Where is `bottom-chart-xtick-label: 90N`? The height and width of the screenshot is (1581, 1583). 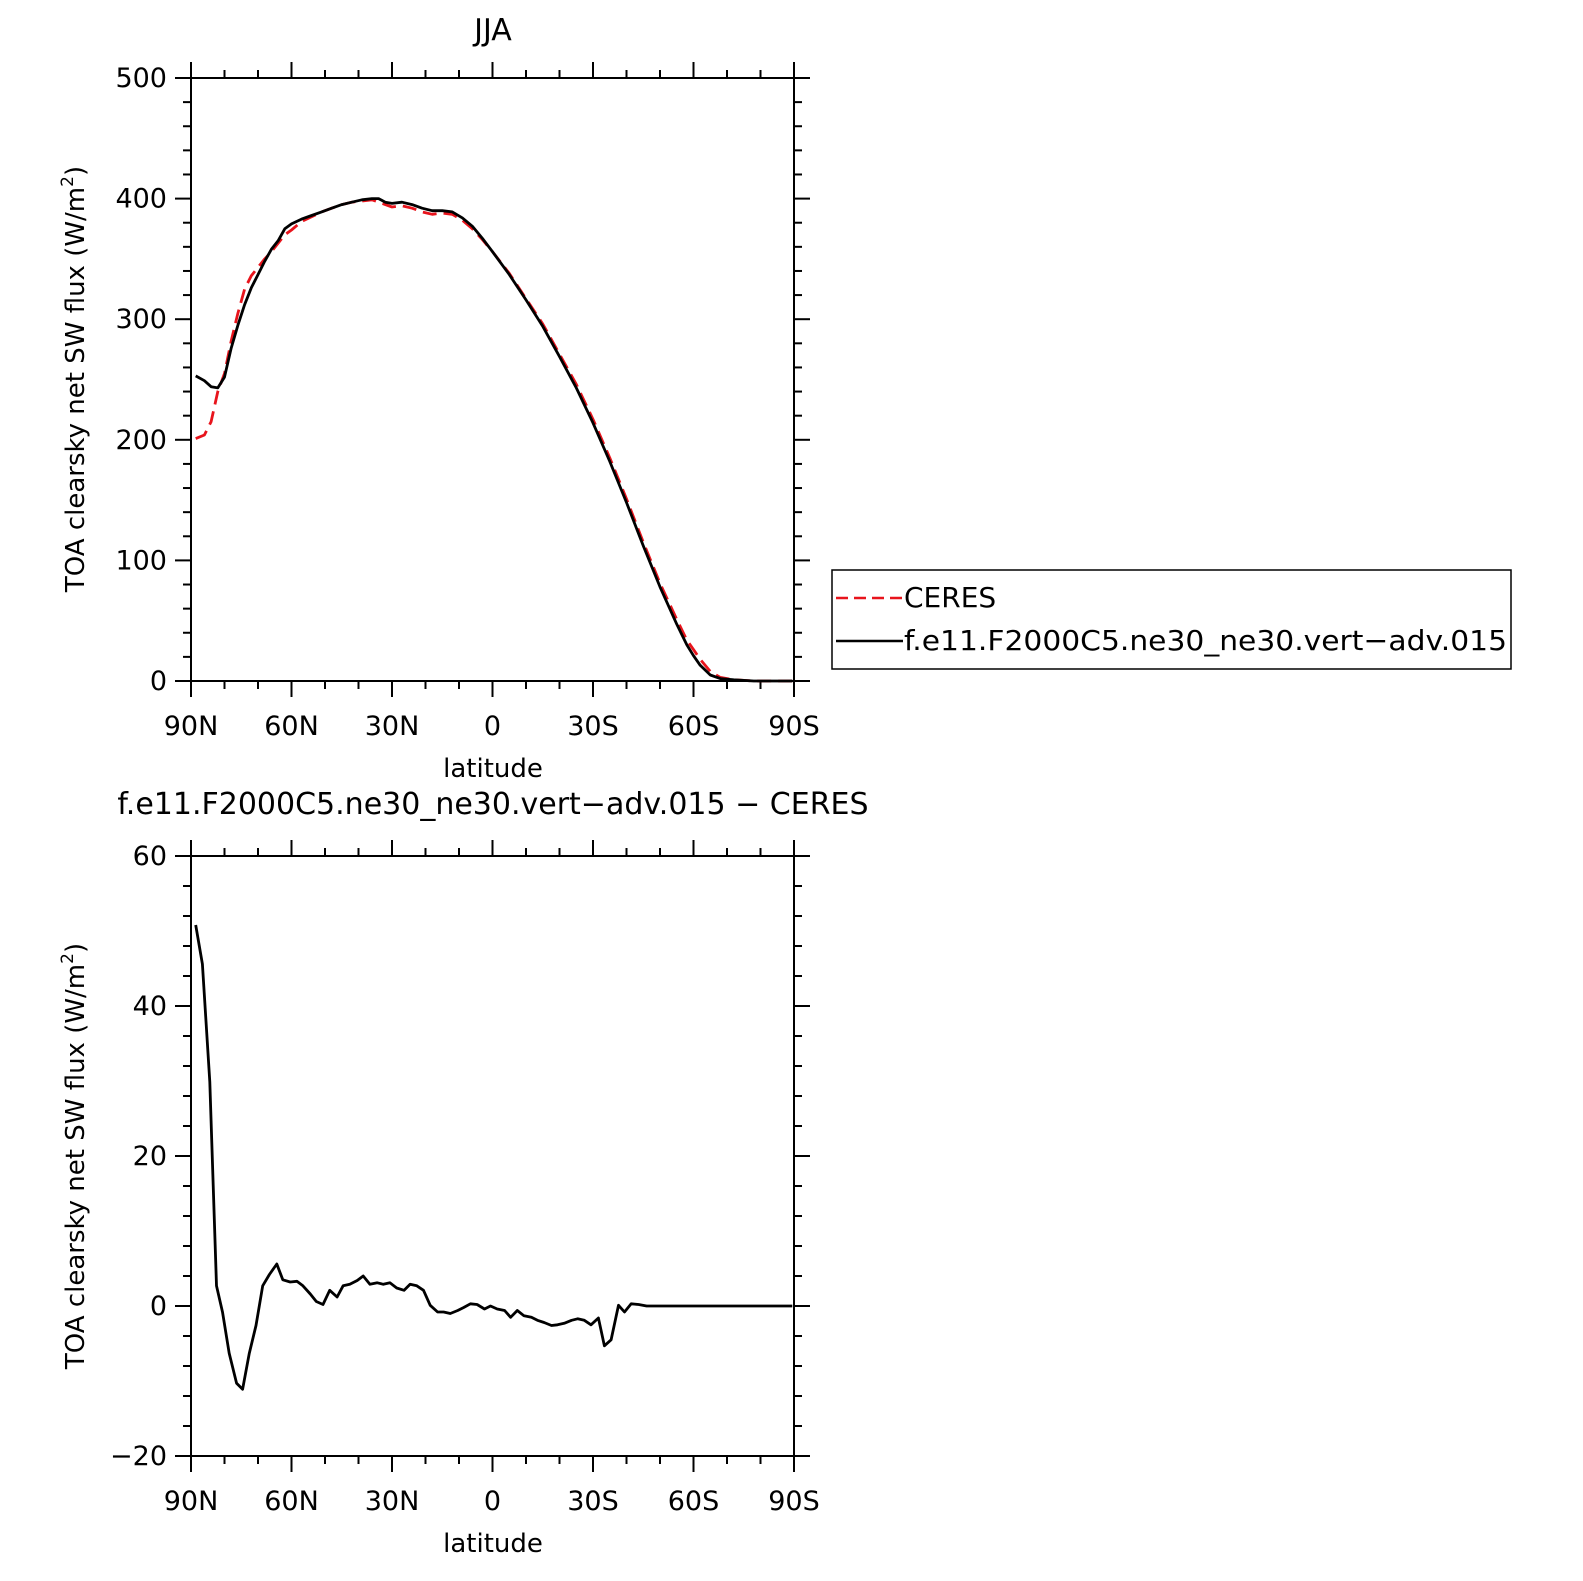 bottom-chart-xtick-label: 90N is located at coordinates (191, 1501).